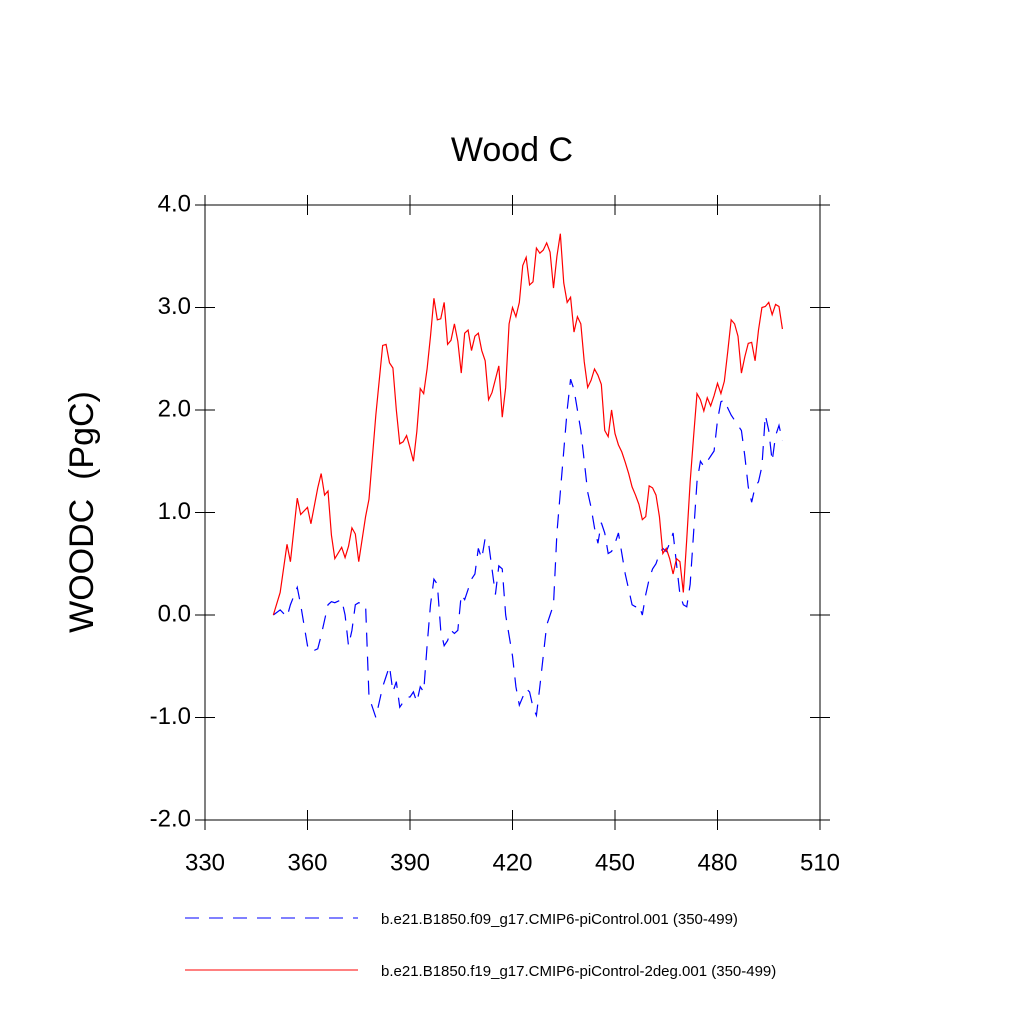 The image size is (1024, 1024). What do you see at coordinates (174, 408) in the screenshot?
I see `y-tick-label: 2.0` at bounding box center [174, 408].